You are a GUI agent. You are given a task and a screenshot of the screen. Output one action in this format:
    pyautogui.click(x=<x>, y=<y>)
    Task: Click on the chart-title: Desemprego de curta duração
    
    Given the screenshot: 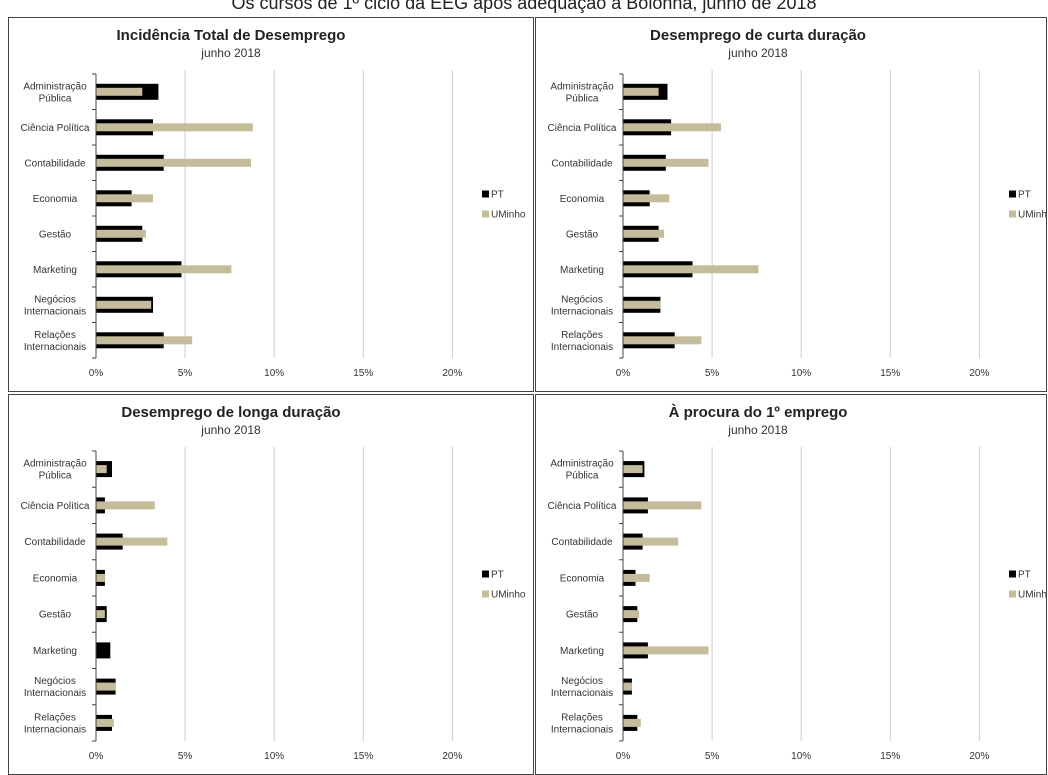 What is the action you would take?
    pyautogui.click(x=758, y=35)
    